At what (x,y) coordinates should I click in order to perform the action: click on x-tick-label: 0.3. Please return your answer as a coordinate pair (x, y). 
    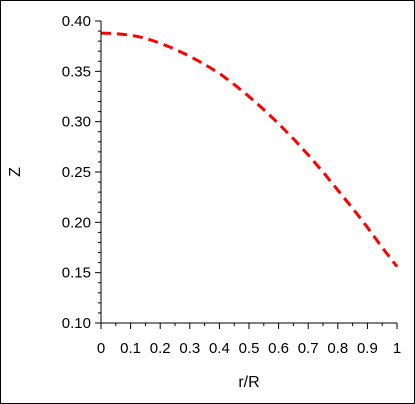
    Looking at the image, I should click on (189, 348).